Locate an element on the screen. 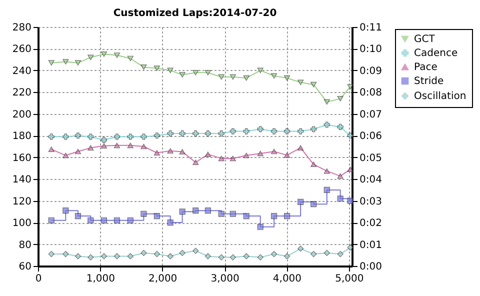  y-tick-label: 220 is located at coordinates (22, 93).